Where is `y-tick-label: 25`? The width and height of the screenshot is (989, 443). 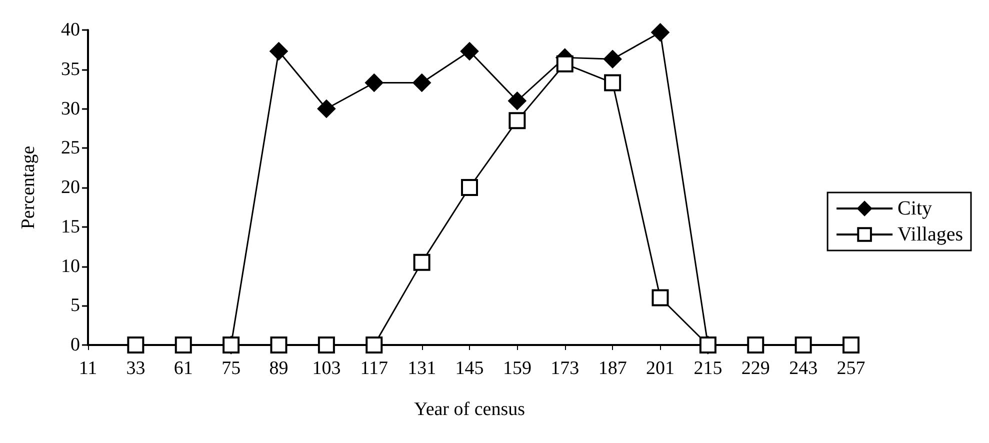
y-tick-label: 25 is located at coordinates (70, 148).